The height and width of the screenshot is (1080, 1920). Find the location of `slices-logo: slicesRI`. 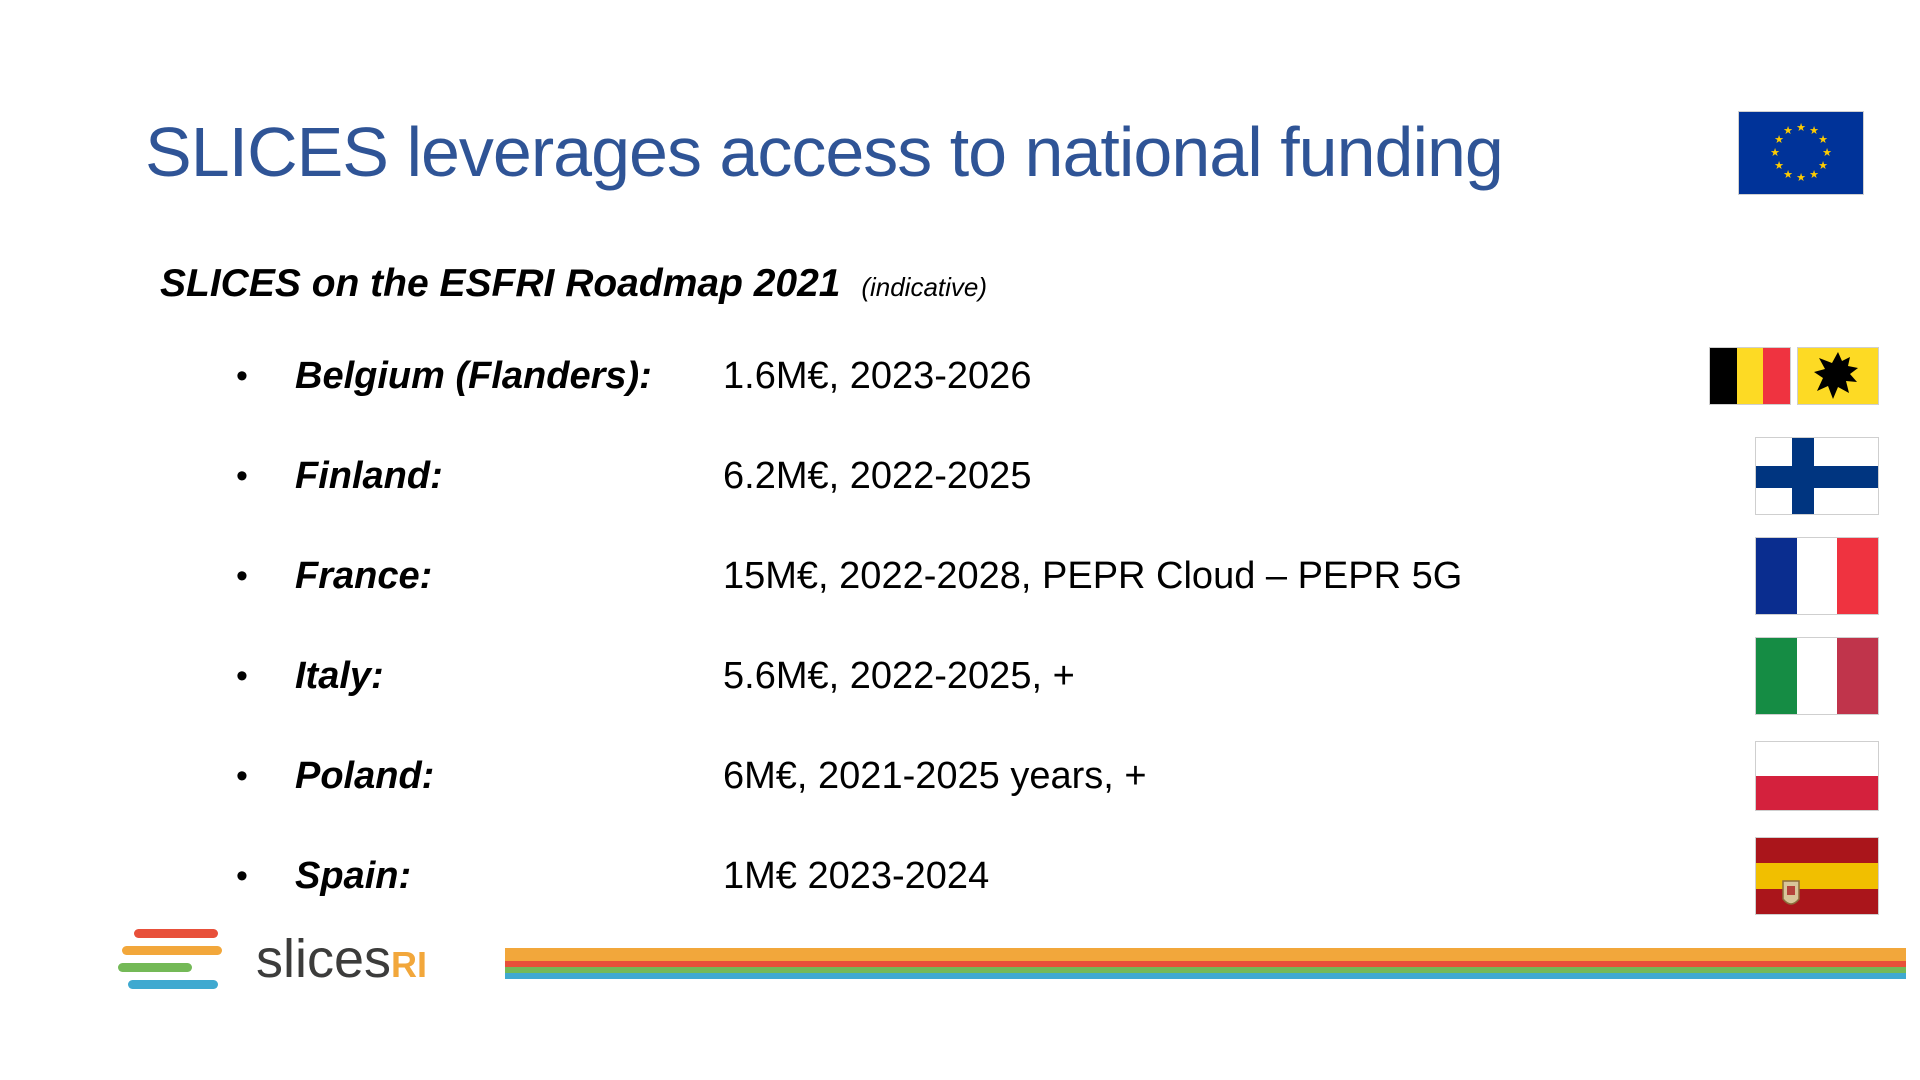

slices-logo: slicesRI is located at coordinates (272, 959).